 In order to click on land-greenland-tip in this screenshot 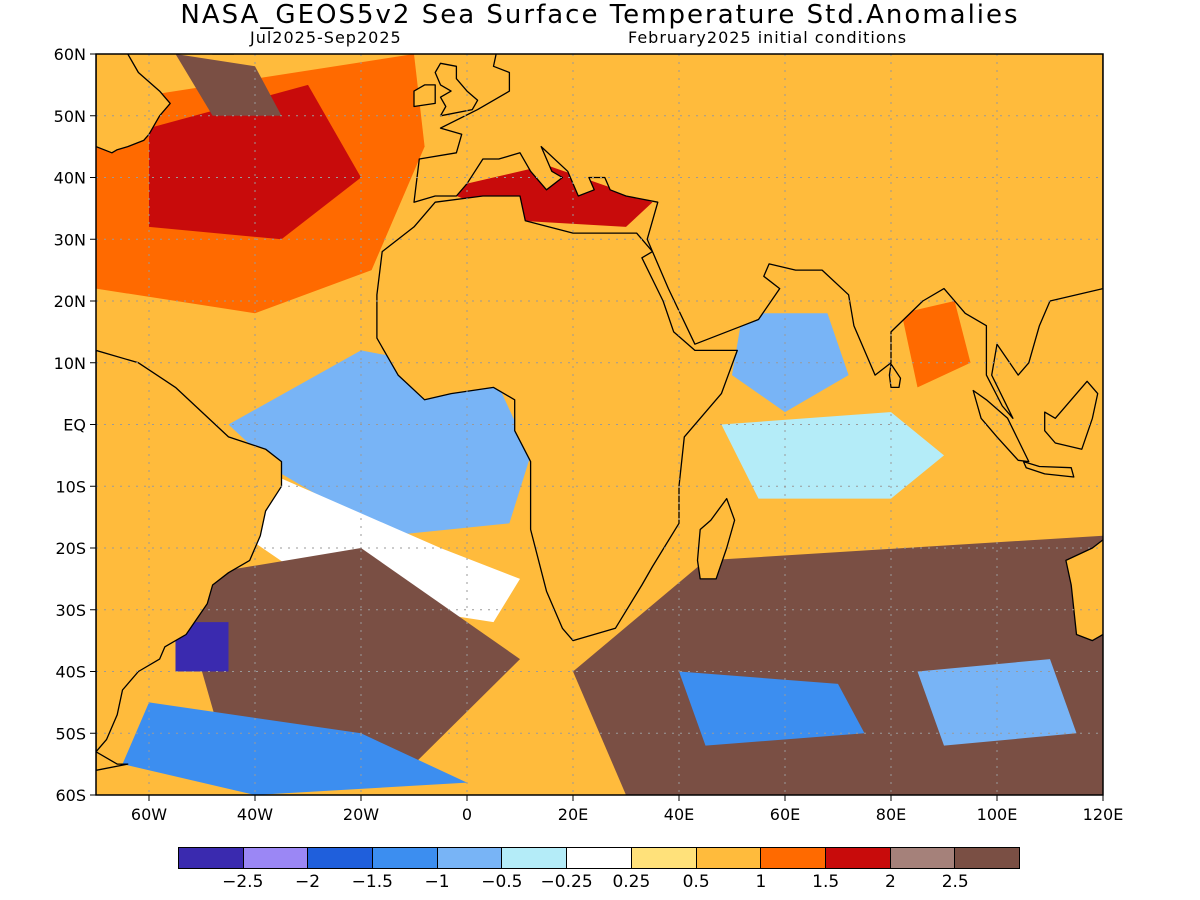, I will do `click(223, 54)`.